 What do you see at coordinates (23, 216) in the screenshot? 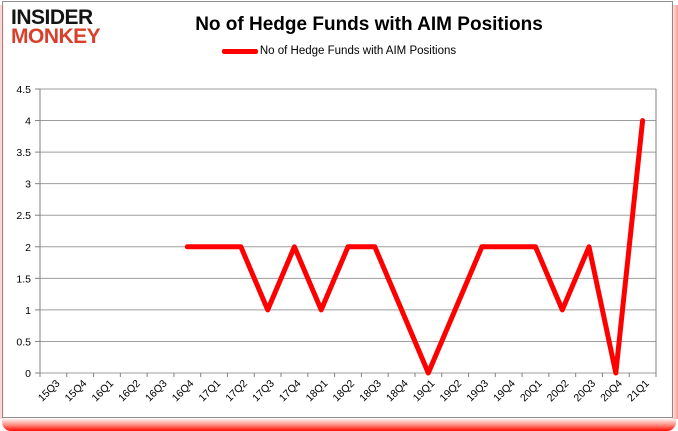
I see `y-tick-label: 2.5` at bounding box center [23, 216].